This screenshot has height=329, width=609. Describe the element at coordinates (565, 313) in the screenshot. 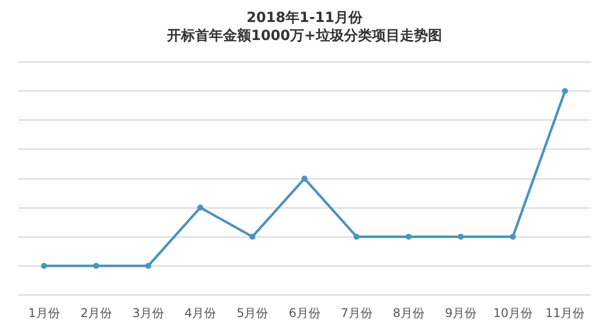

I see `x-tick-label: 11月份` at that location.